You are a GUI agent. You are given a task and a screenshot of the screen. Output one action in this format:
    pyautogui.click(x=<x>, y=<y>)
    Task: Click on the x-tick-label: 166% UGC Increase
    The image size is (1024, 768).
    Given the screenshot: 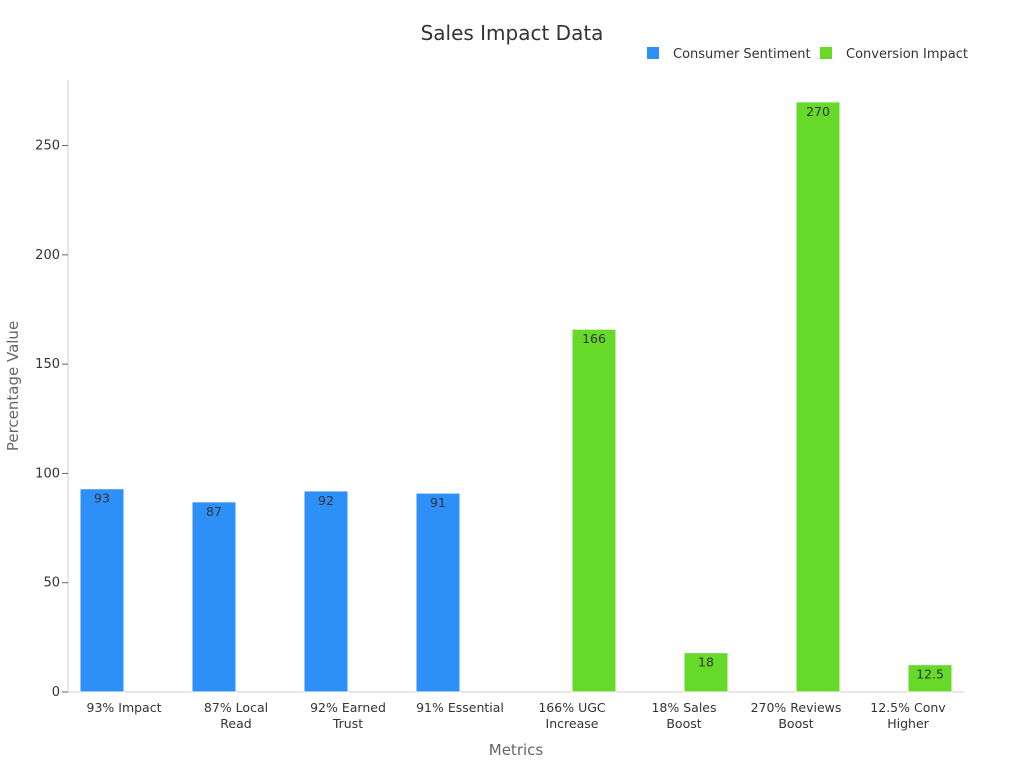 What is the action you would take?
    pyautogui.click(x=572, y=715)
    